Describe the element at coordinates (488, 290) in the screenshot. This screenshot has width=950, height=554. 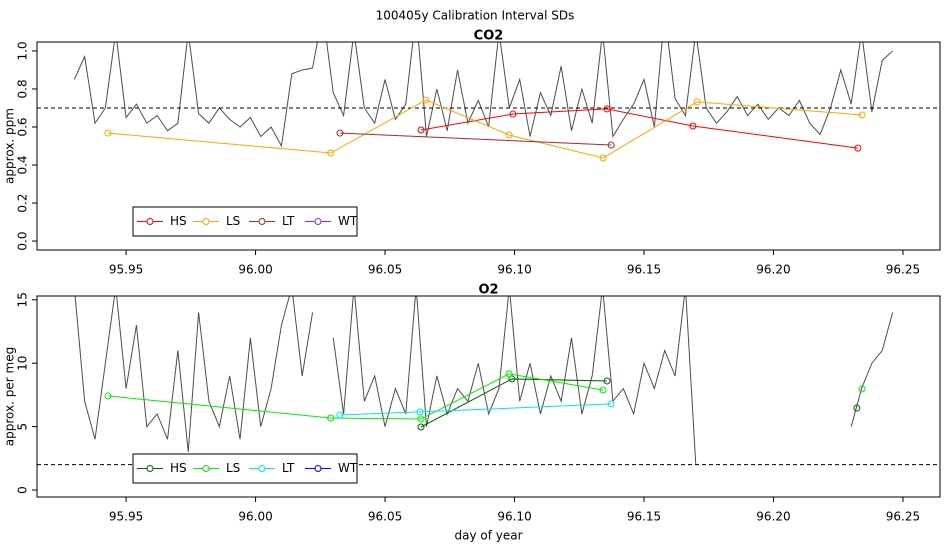
I see `panel-title: O2` at that location.